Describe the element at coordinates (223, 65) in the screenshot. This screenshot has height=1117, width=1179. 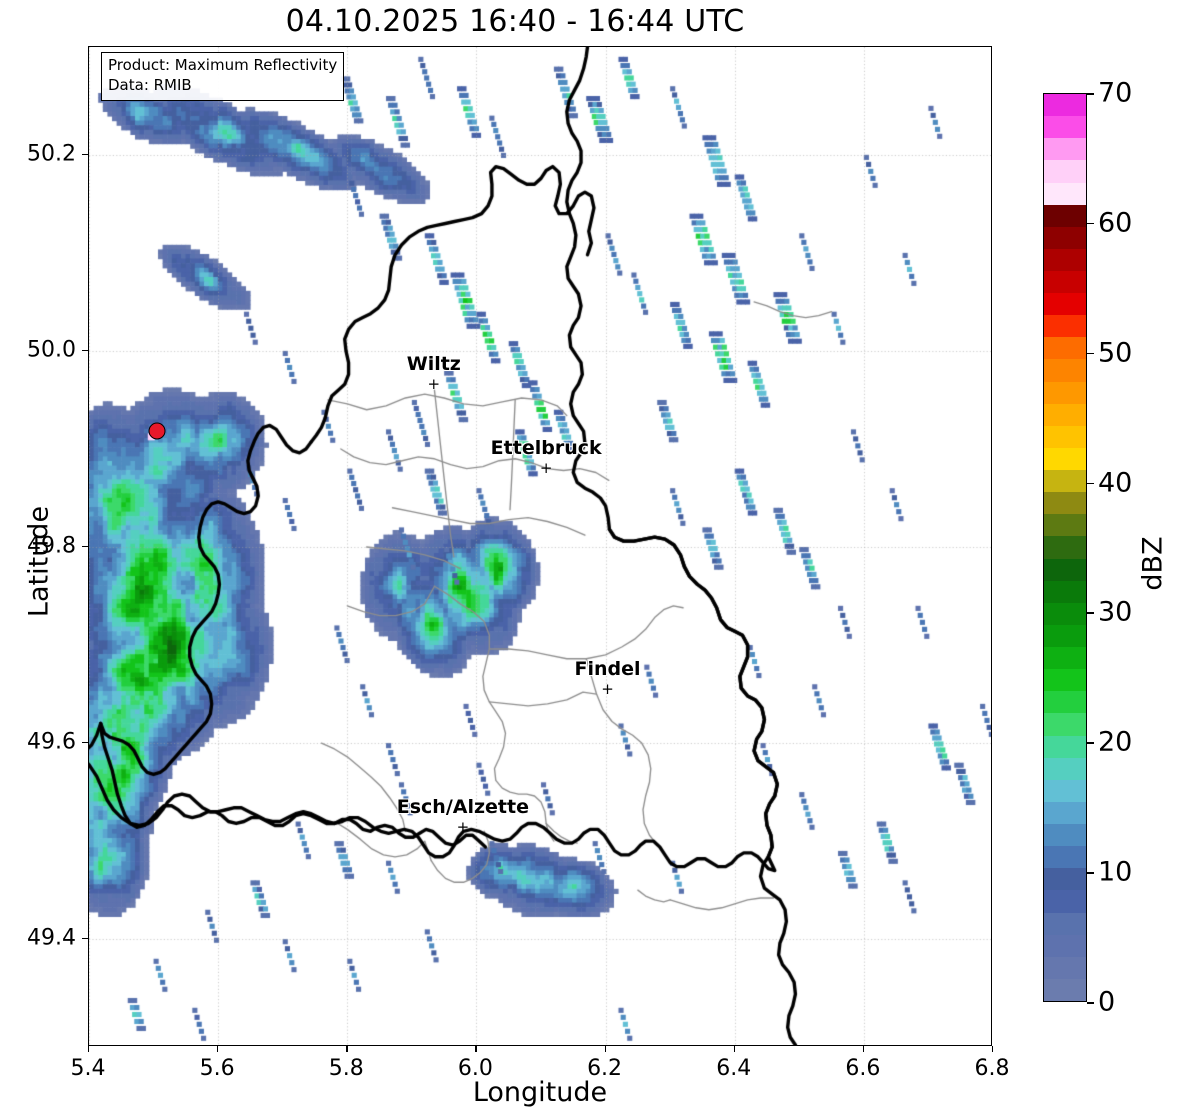
I see `product-line: Product: Maximum Reflectivity` at that location.